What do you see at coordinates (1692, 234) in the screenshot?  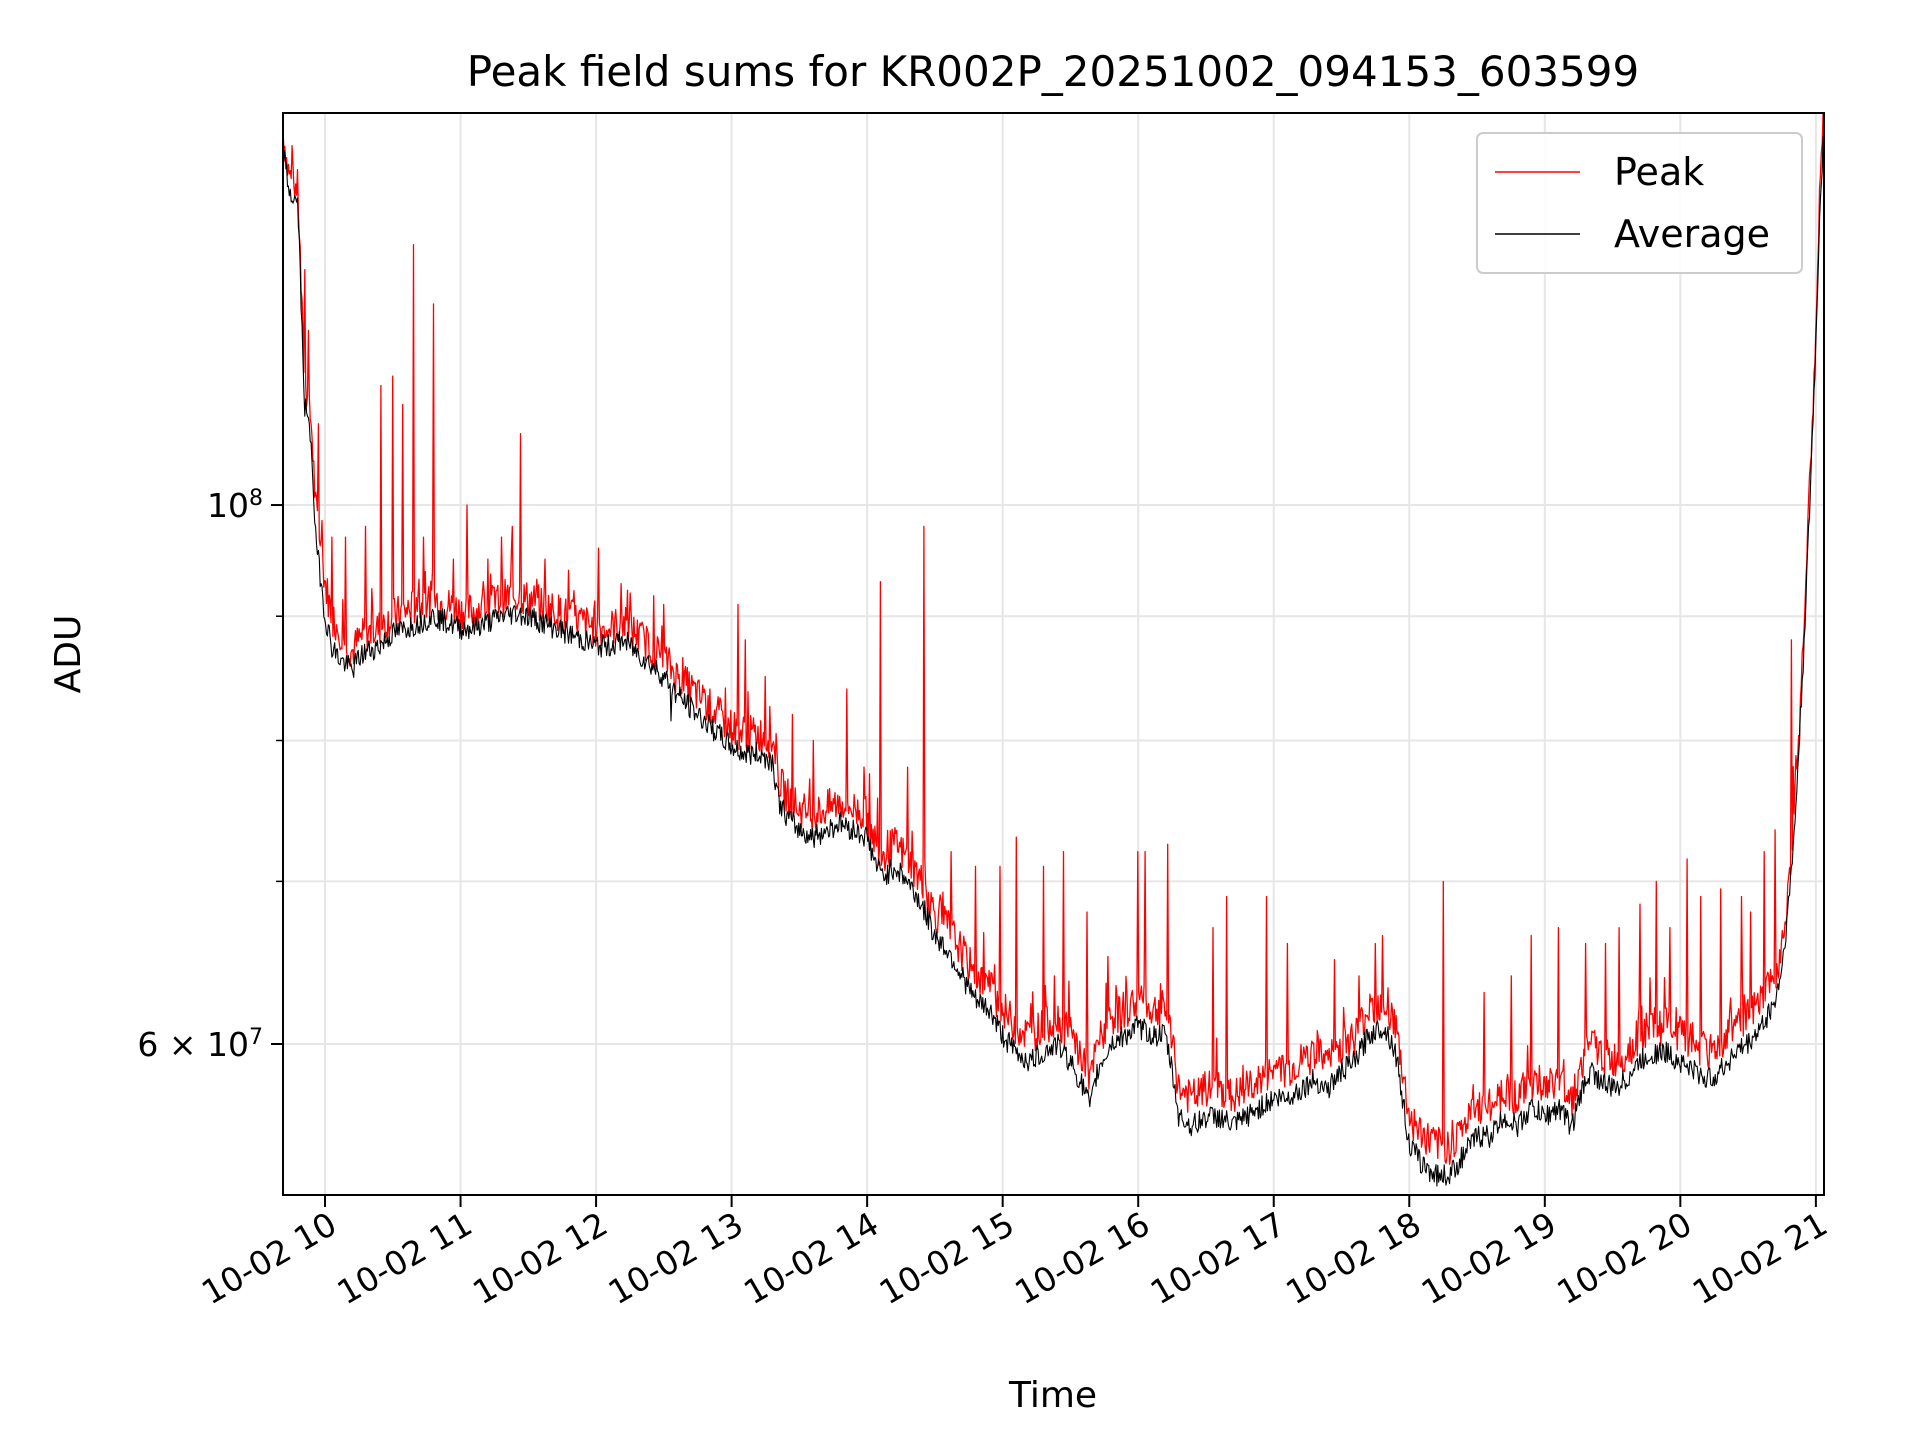 I see `legend-label-average: Average` at bounding box center [1692, 234].